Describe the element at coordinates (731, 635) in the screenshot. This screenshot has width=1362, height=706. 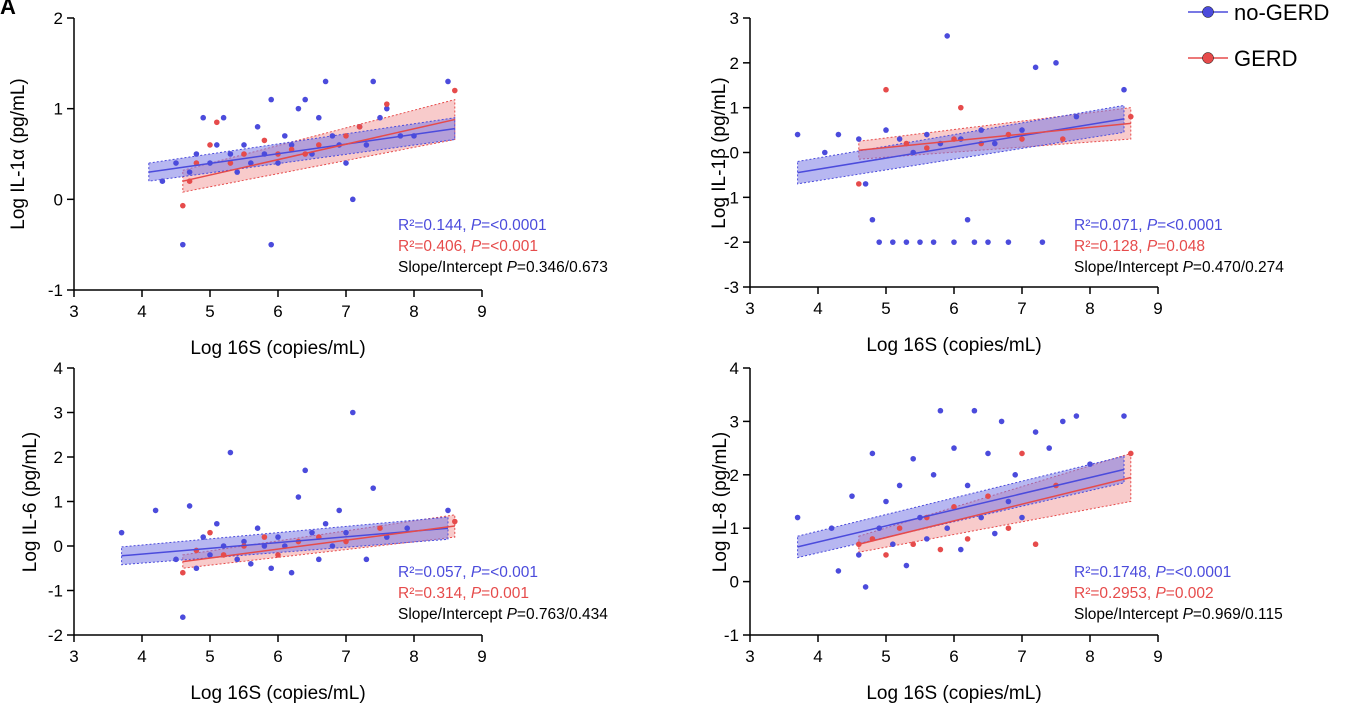
I see `y-tick-label: -1` at that location.